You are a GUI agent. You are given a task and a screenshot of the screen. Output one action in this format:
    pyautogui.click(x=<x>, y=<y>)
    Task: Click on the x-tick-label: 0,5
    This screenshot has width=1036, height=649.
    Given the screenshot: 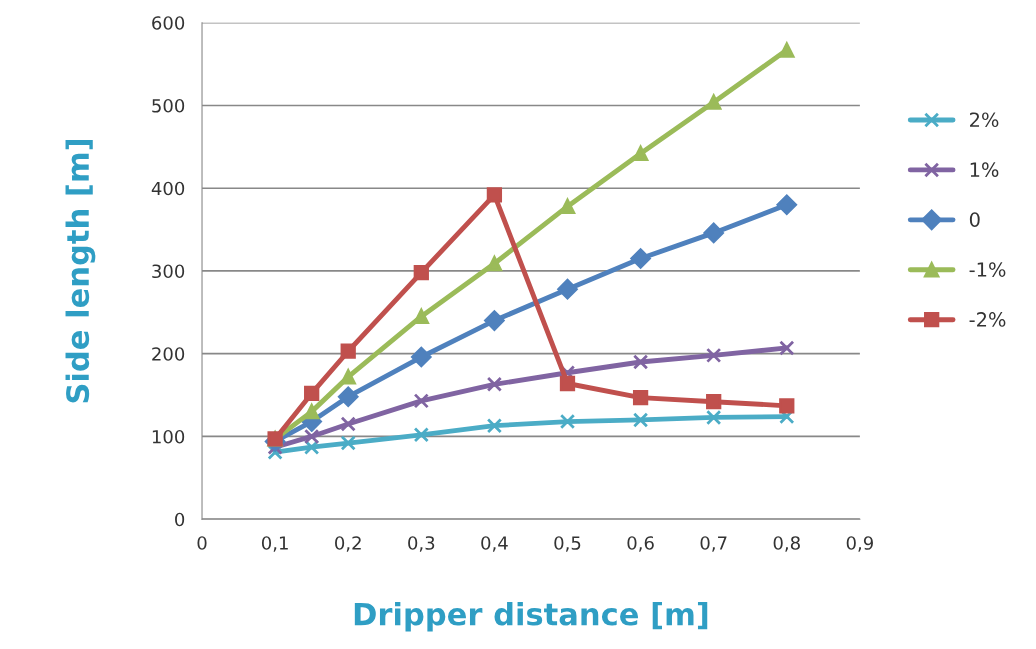 What is the action you would take?
    pyautogui.click(x=567, y=544)
    